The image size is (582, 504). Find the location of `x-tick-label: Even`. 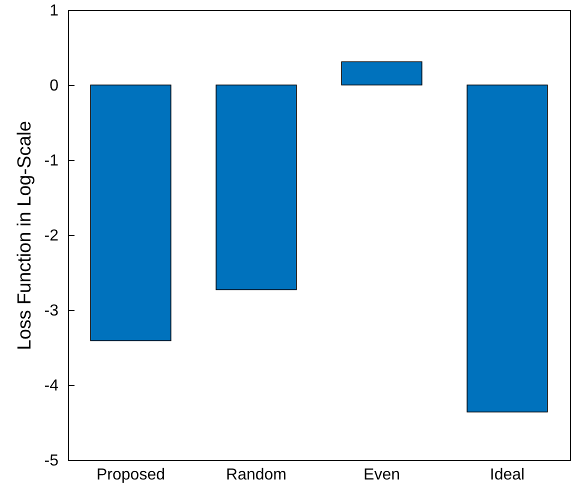

x-tick-label: Even is located at coordinates (382, 475).